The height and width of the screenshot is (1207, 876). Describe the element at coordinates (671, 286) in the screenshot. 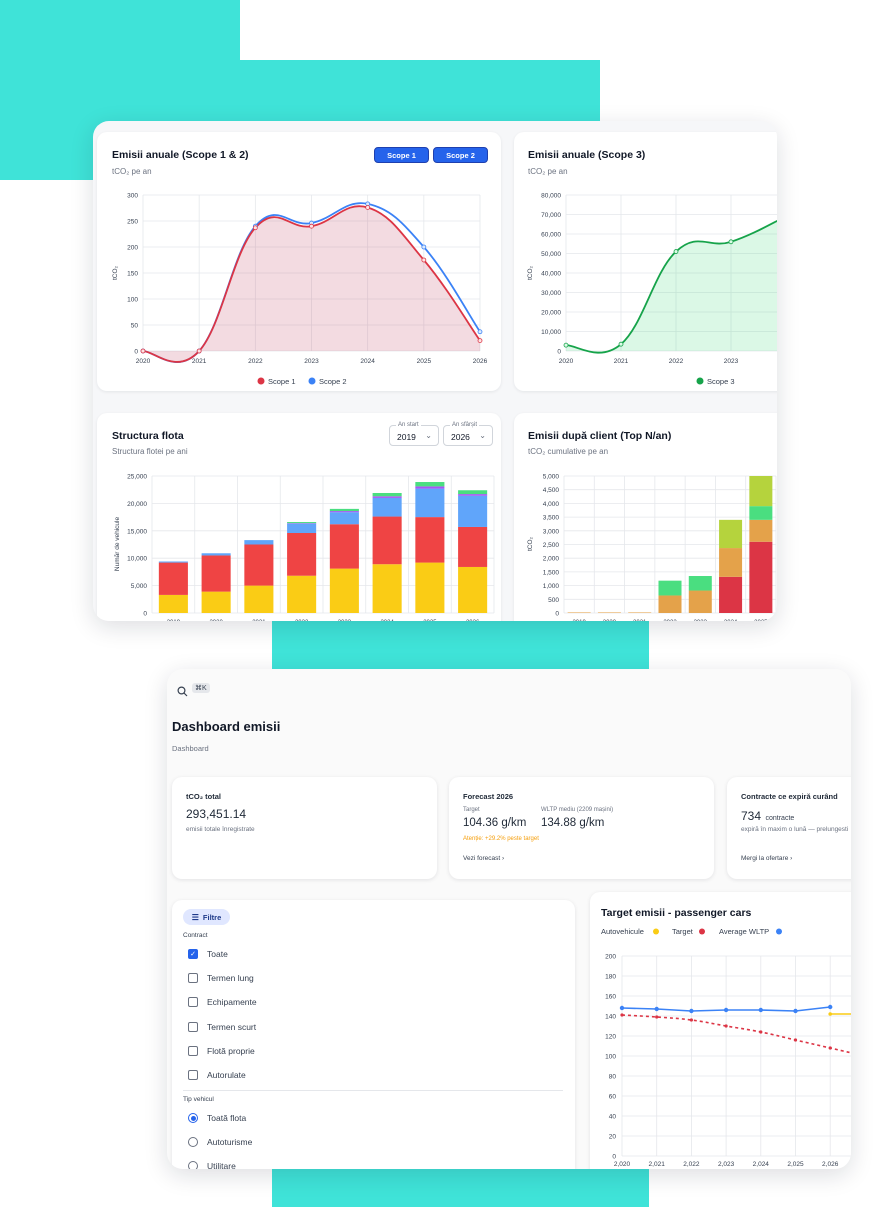

I see `scope3-line` at that location.